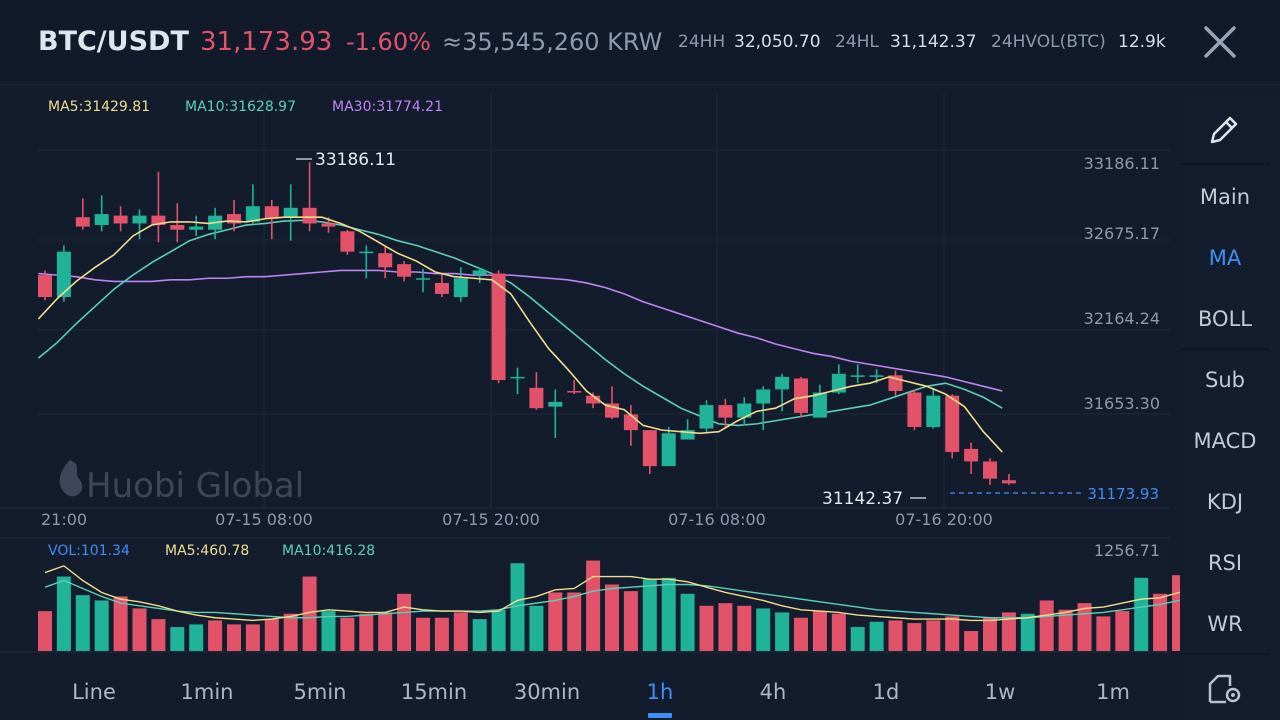  Describe the element at coordinates (1123, 494) in the screenshot. I see `current-price-label: 31173.93` at that location.